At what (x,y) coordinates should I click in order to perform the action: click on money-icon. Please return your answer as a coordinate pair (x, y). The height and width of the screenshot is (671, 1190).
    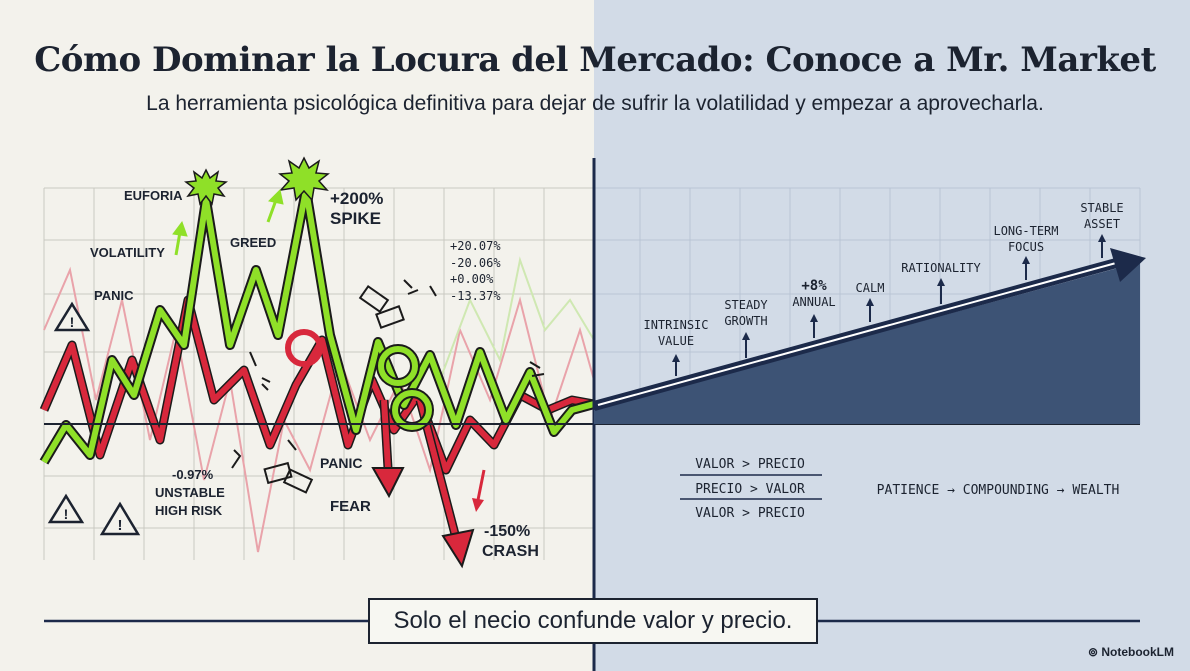
    Looking at the image, I should click on (334, 389).